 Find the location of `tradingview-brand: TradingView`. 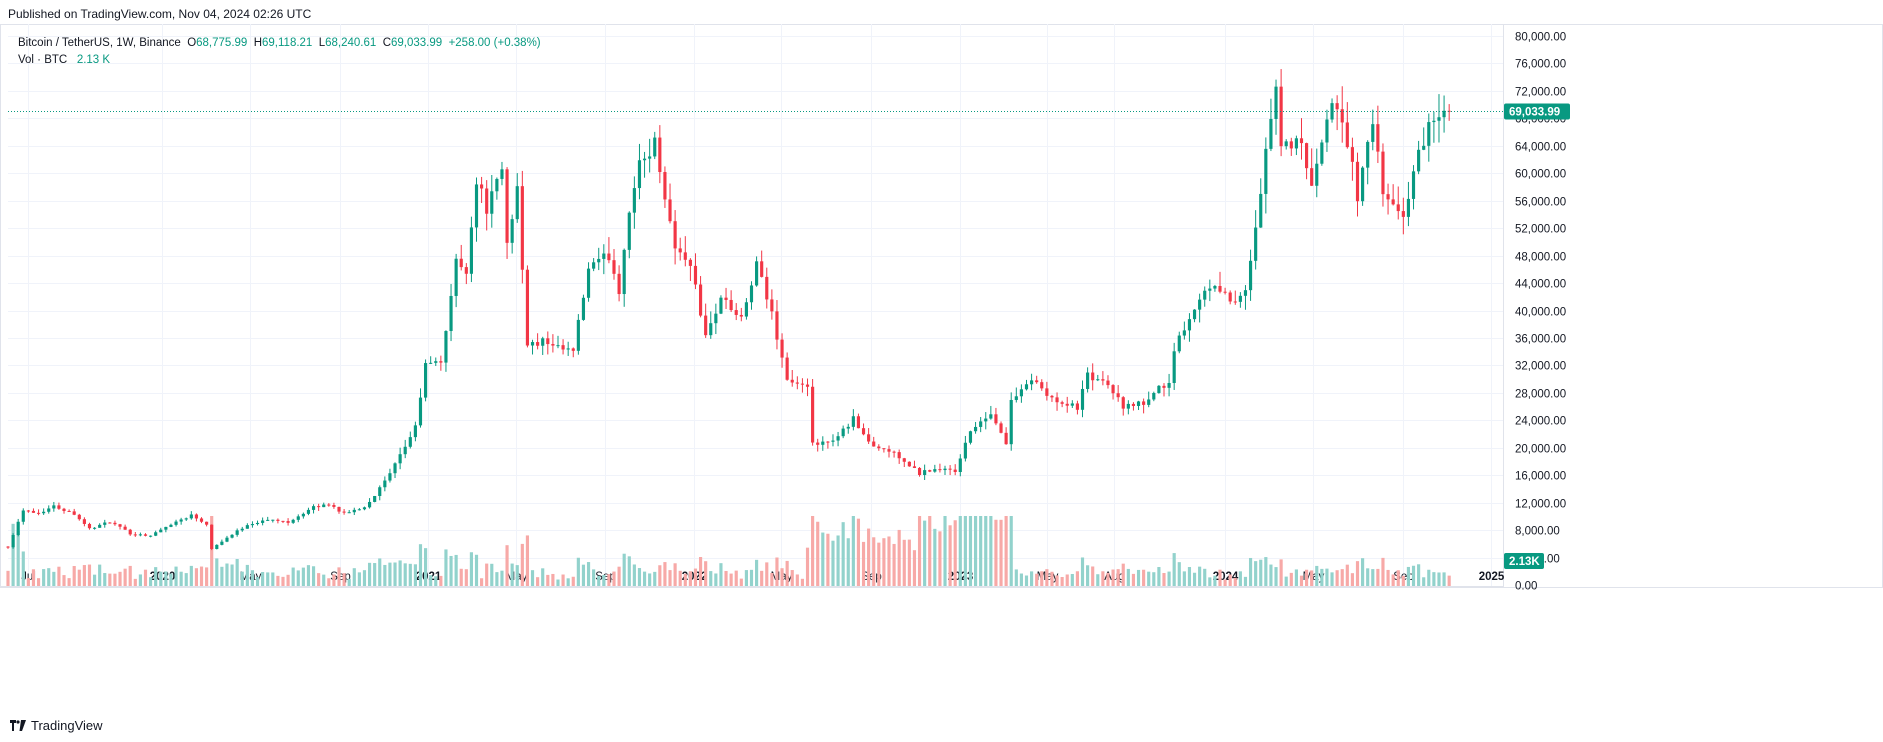

tradingview-brand: TradingView is located at coordinates (56, 725).